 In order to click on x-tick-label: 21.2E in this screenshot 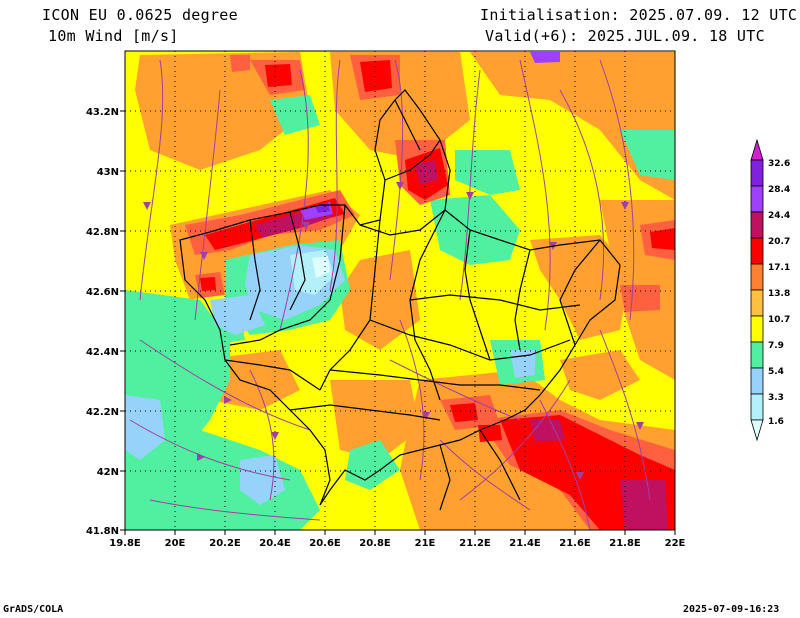, I will do `click(475, 543)`.